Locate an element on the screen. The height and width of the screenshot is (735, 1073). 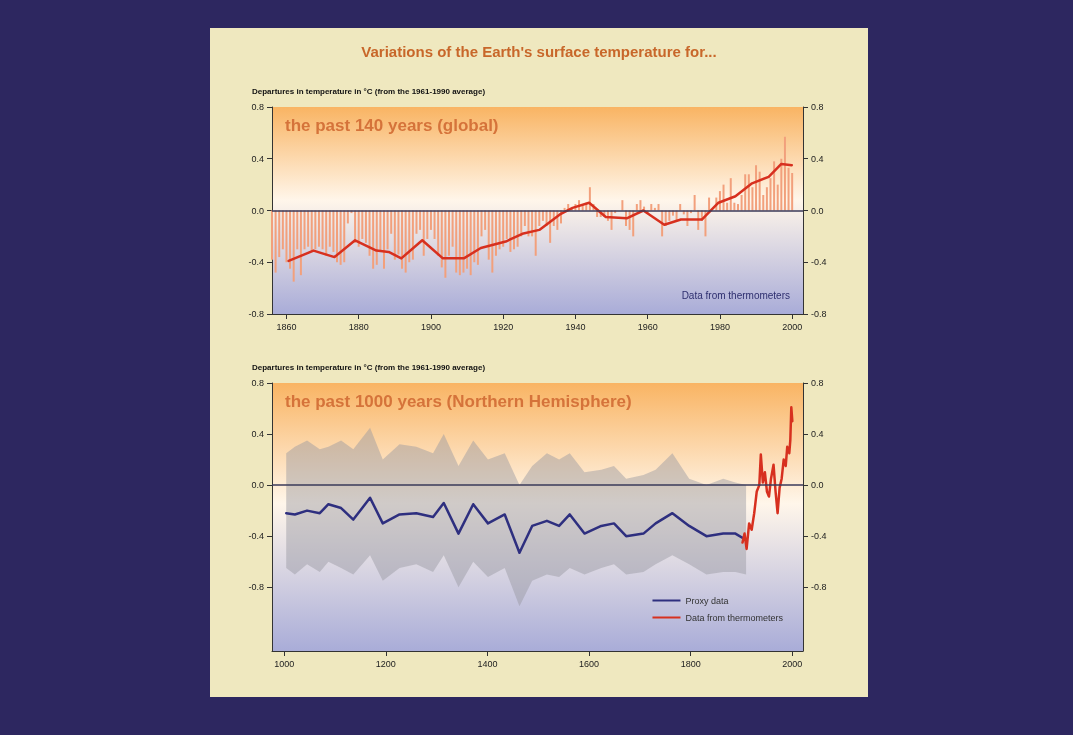
x-tick-label: 1860 is located at coordinates (286, 326).